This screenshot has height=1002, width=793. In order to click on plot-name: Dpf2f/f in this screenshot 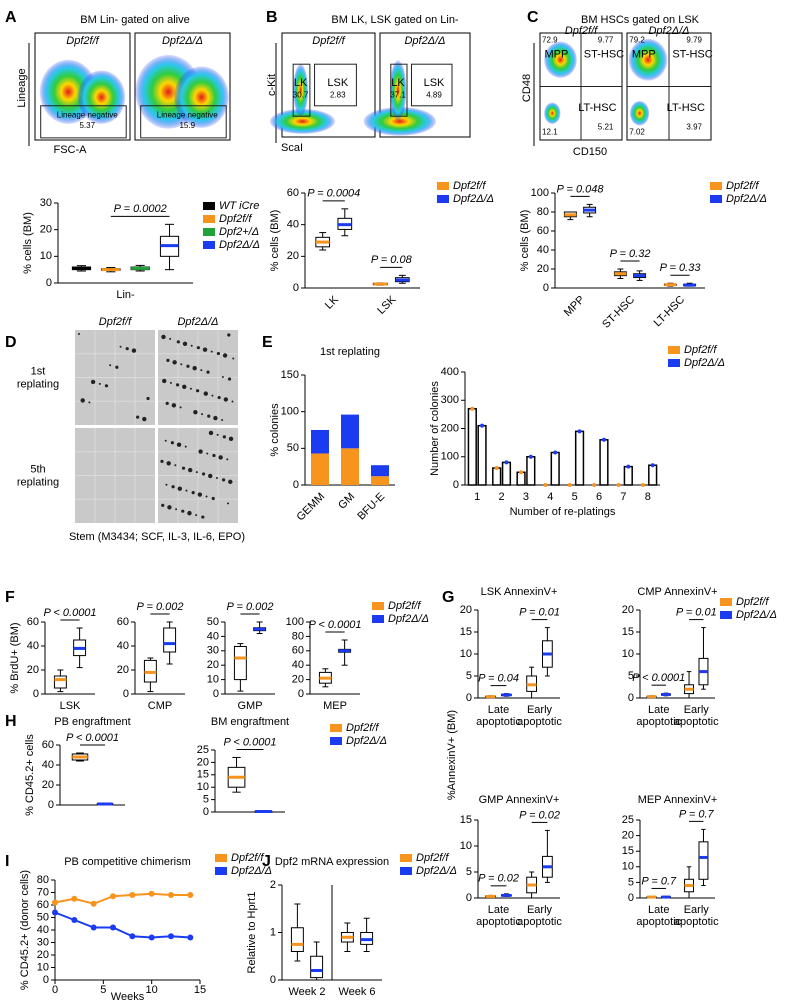, I will do `click(82, 41)`.